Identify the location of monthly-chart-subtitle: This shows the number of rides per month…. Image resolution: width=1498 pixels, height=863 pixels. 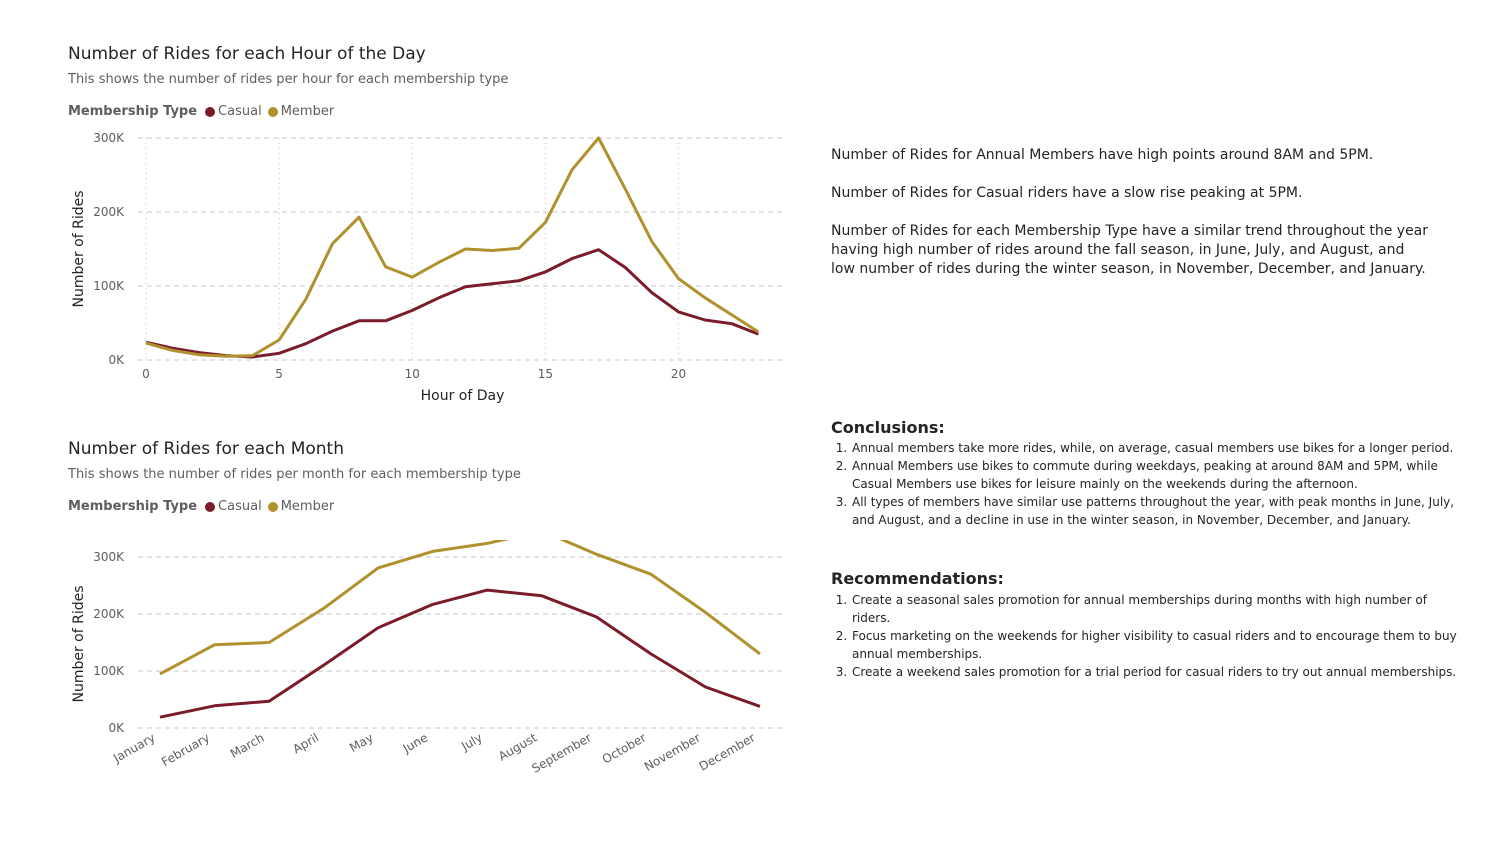
(294, 474).